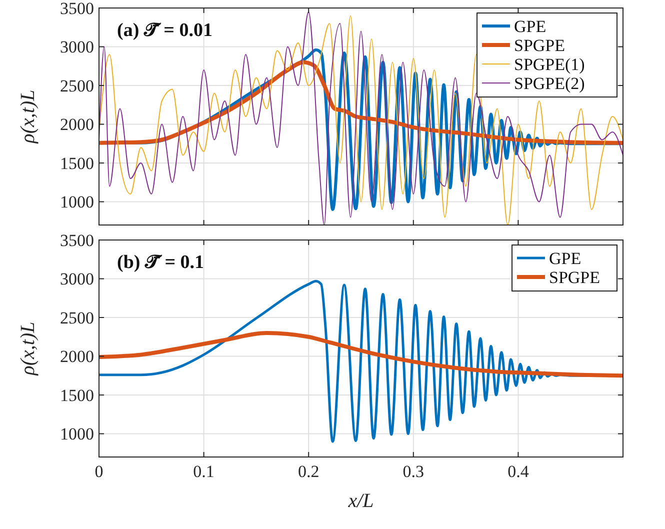 The height and width of the screenshot is (529, 665). Describe the element at coordinates (519, 471) in the screenshot. I see `x-tick-label: 0.4` at that location.